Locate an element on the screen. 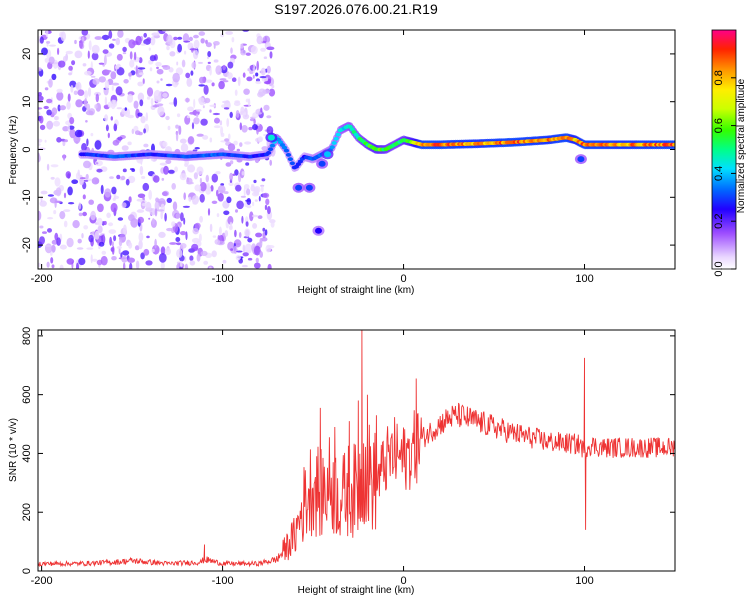  y-tick-label: 400 is located at coordinates (27, 453).